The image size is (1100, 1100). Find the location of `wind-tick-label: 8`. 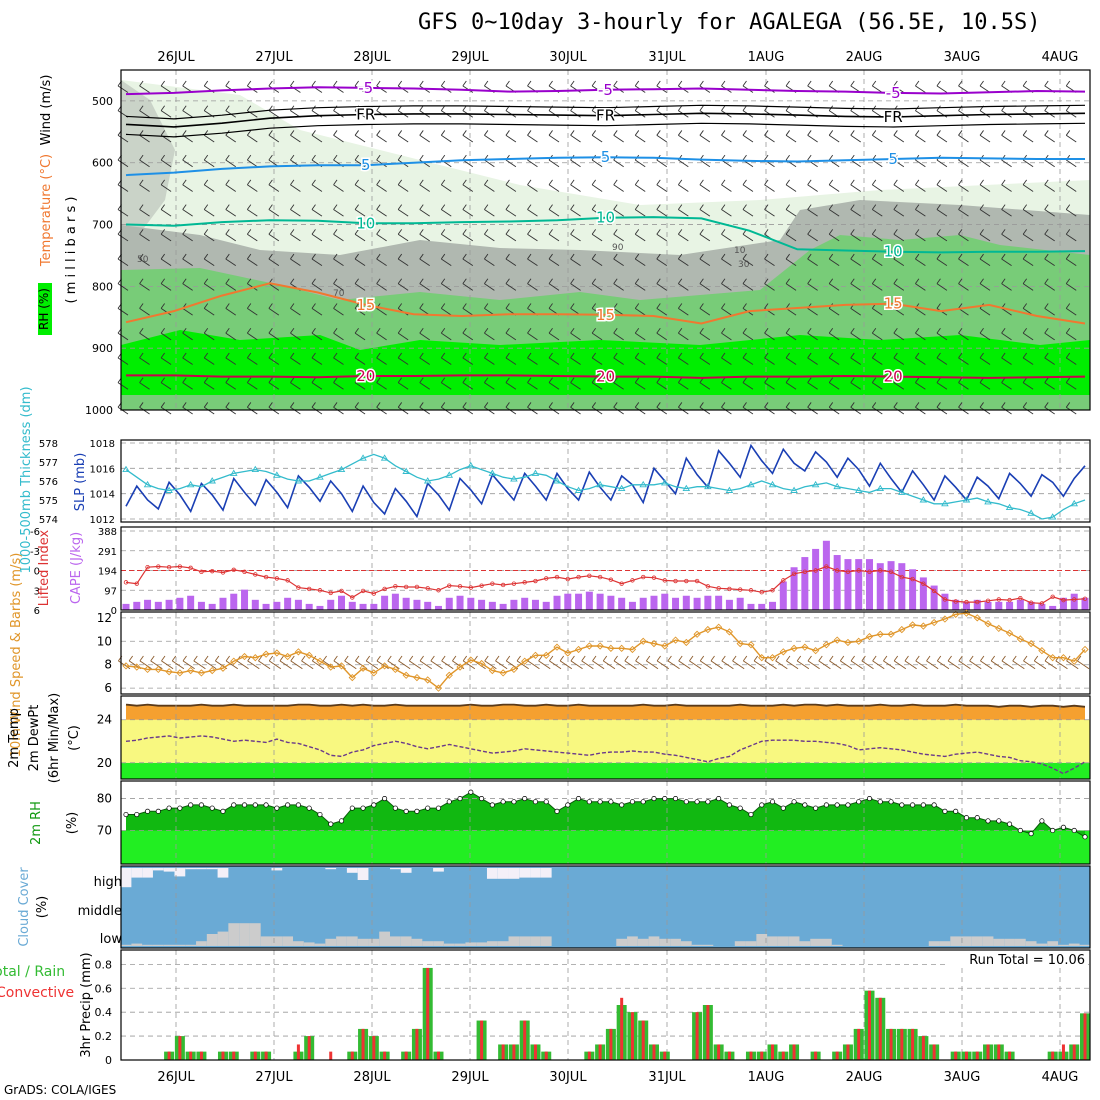

wind-tick-label: 8 is located at coordinates (108, 665).